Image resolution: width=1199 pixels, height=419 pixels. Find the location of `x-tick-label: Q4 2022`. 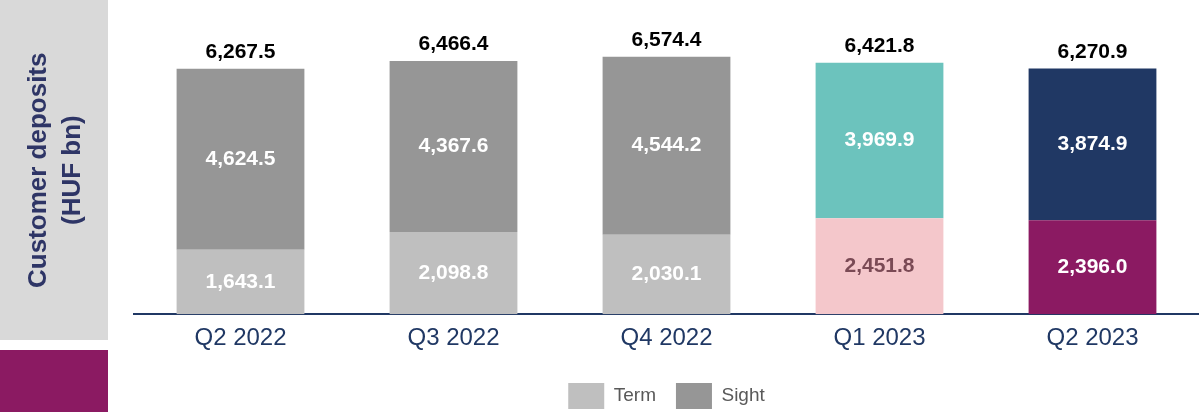

x-tick-label: Q4 2022 is located at coordinates (666, 337).